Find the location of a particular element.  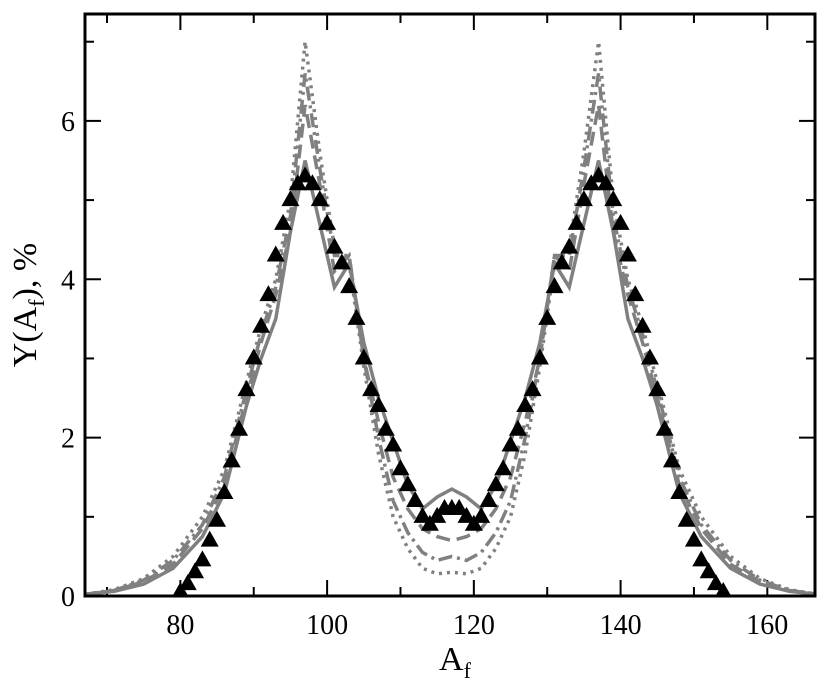

y-axis-label: Y(Af), % is located at coordinates (28, 305).